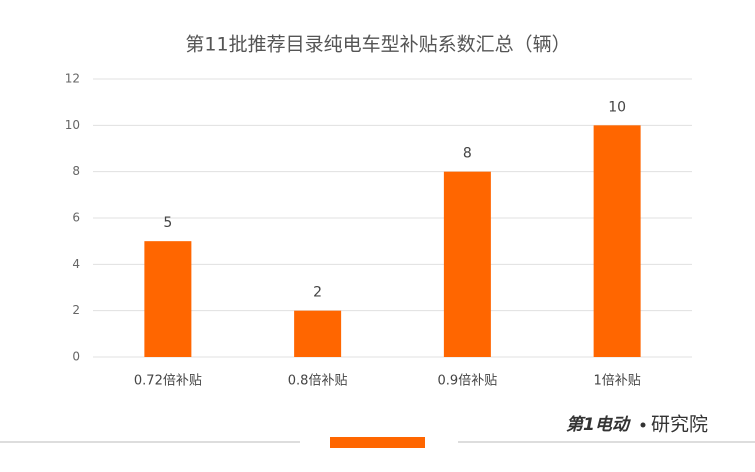 The width and height of the screenshot is (755, 472). What do you see at coordinates (643, 425) in the screenshot?
I see `brand-dot` at bounding box center [643, 425].